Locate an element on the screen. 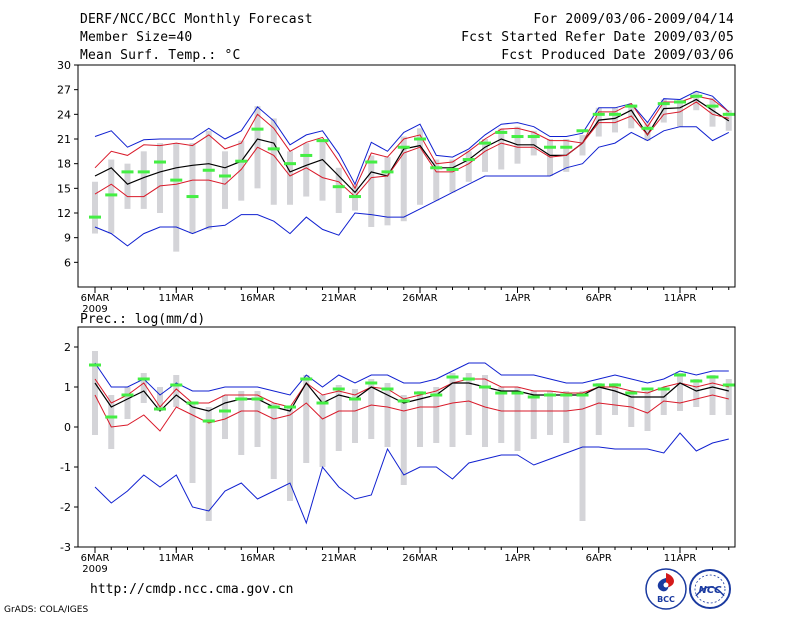 The image size is (800, 618). y-tick-label: -2 is located at coordinates (65, 507).